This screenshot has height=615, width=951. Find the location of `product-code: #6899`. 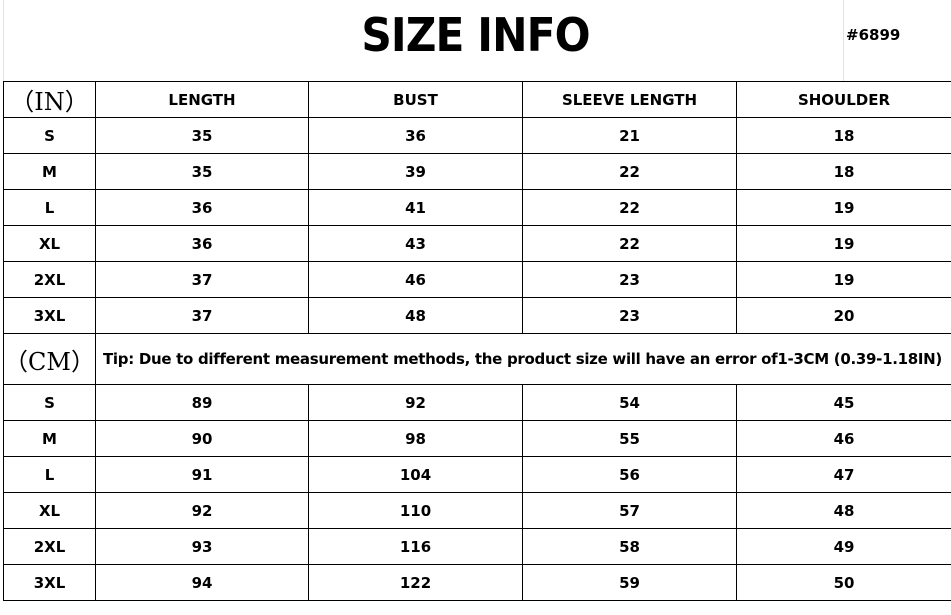

product-code: #6899 is located at coordinates (873, 35).